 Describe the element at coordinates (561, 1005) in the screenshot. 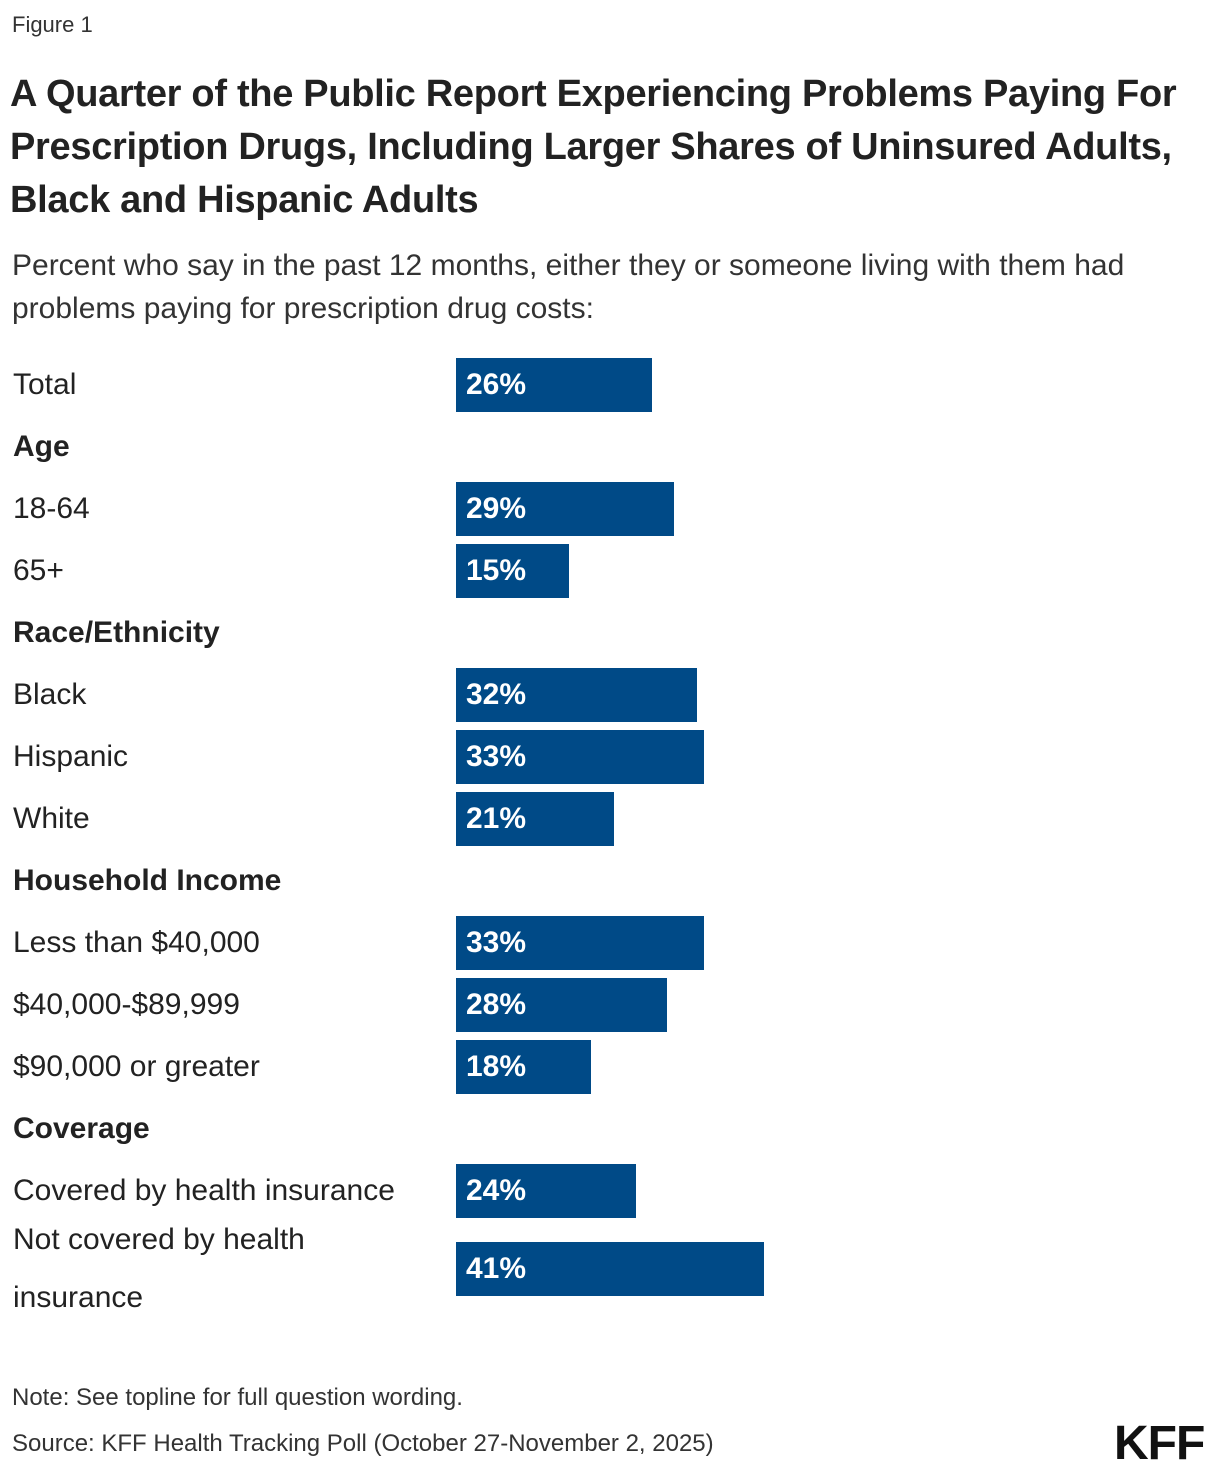

I see `bar: 28%` at that location.